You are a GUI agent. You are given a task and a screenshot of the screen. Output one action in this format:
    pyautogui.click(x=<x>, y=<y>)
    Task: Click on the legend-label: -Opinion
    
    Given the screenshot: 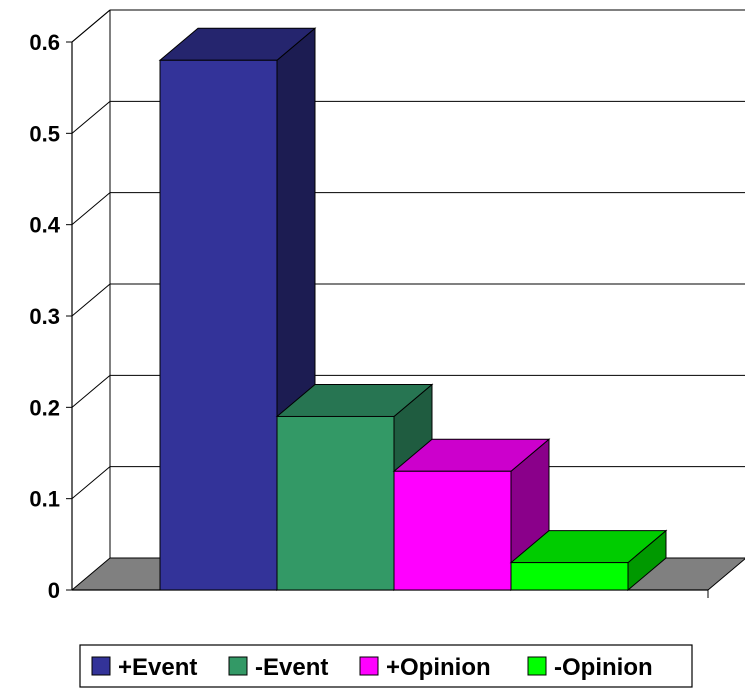 What is the action you would take?
    pyautogui.click(x=603, y=667)
    